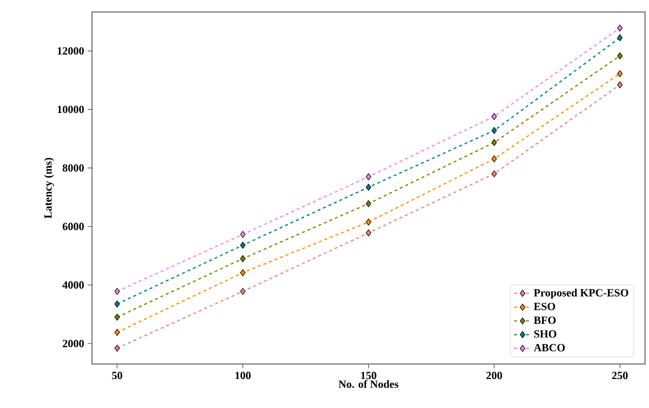  I want to click on x-tick-label: 100, so click(243, 376).